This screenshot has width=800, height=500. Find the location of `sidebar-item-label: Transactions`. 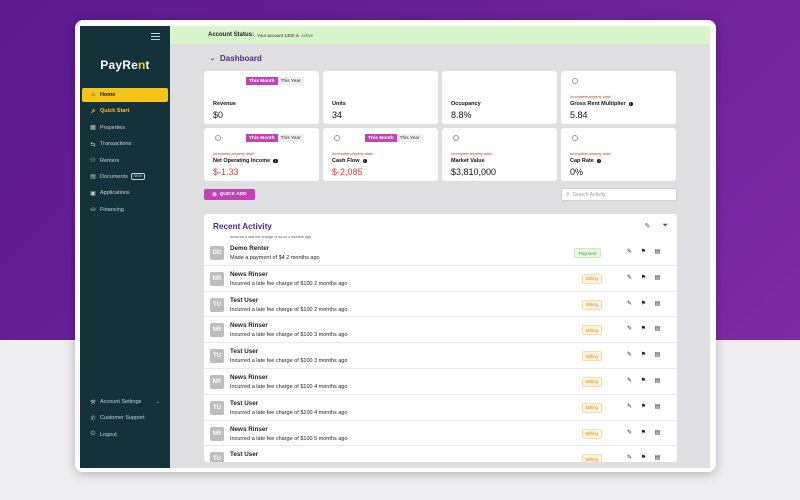

sidebar-item-label: Transactions is located at coordinates (116, 144).